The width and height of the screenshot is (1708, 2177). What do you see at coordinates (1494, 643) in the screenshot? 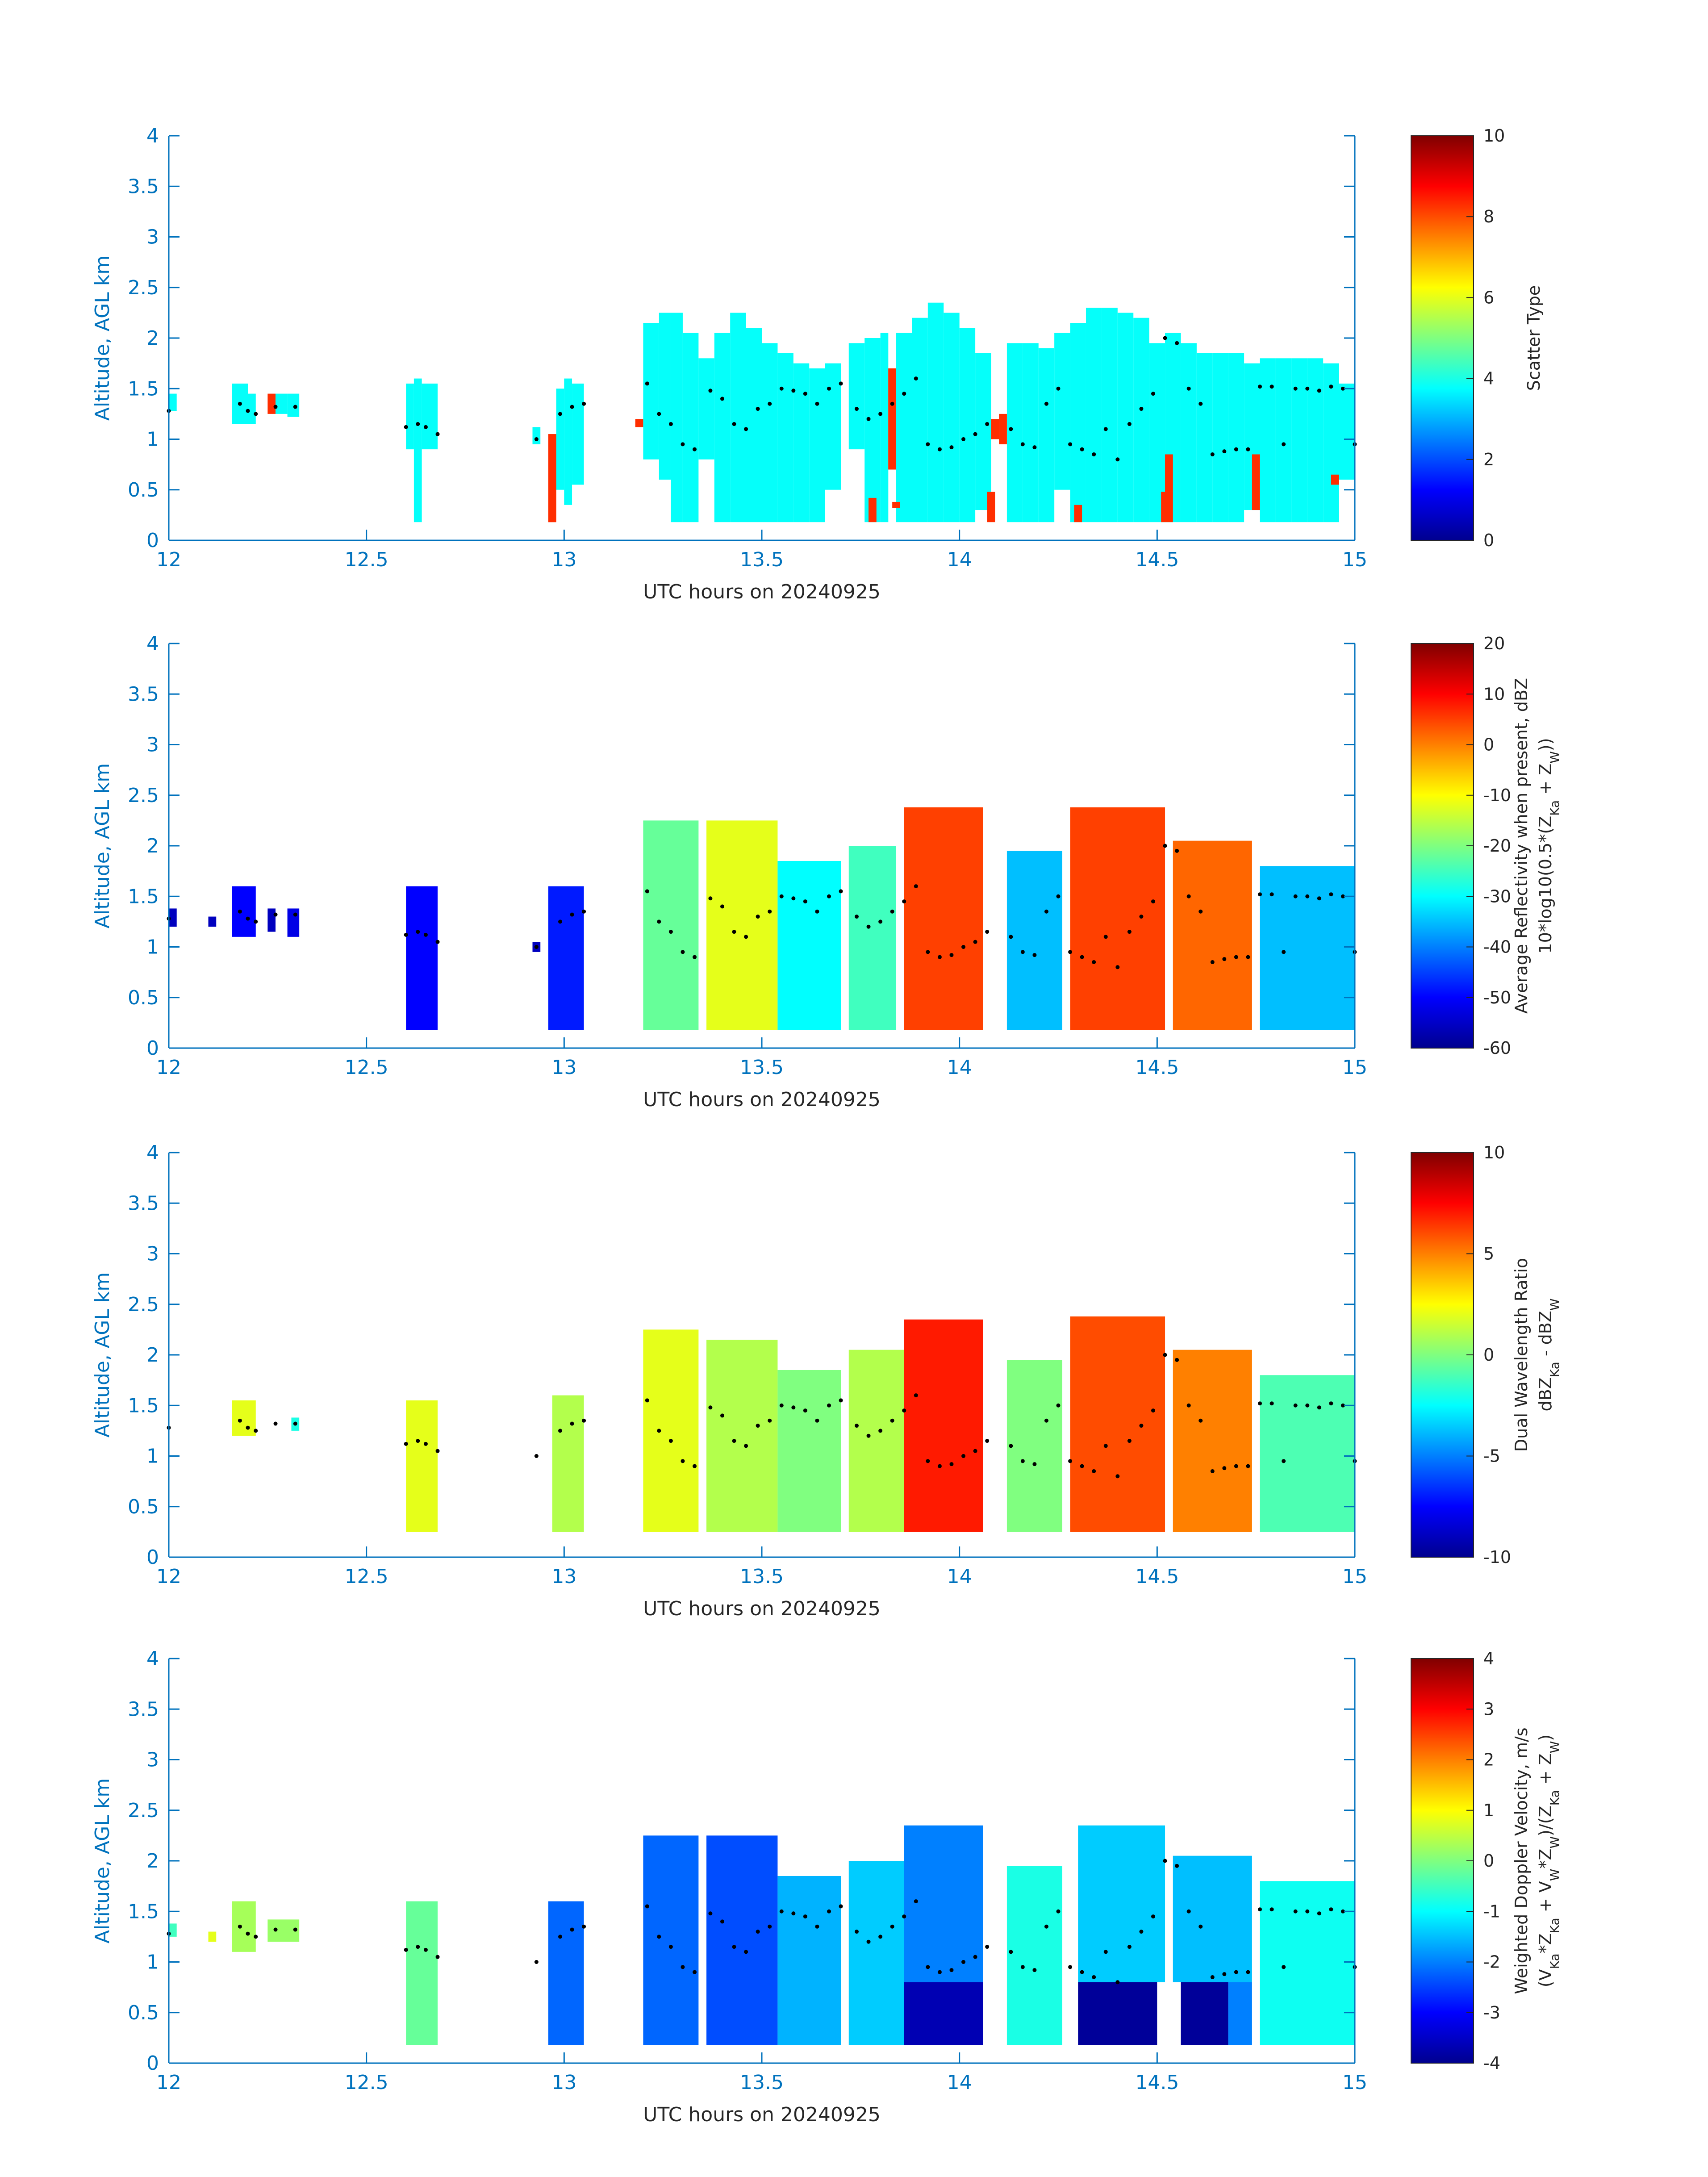
I see `colorbar-tick-label: 20` at bounding box center [1494, 643].